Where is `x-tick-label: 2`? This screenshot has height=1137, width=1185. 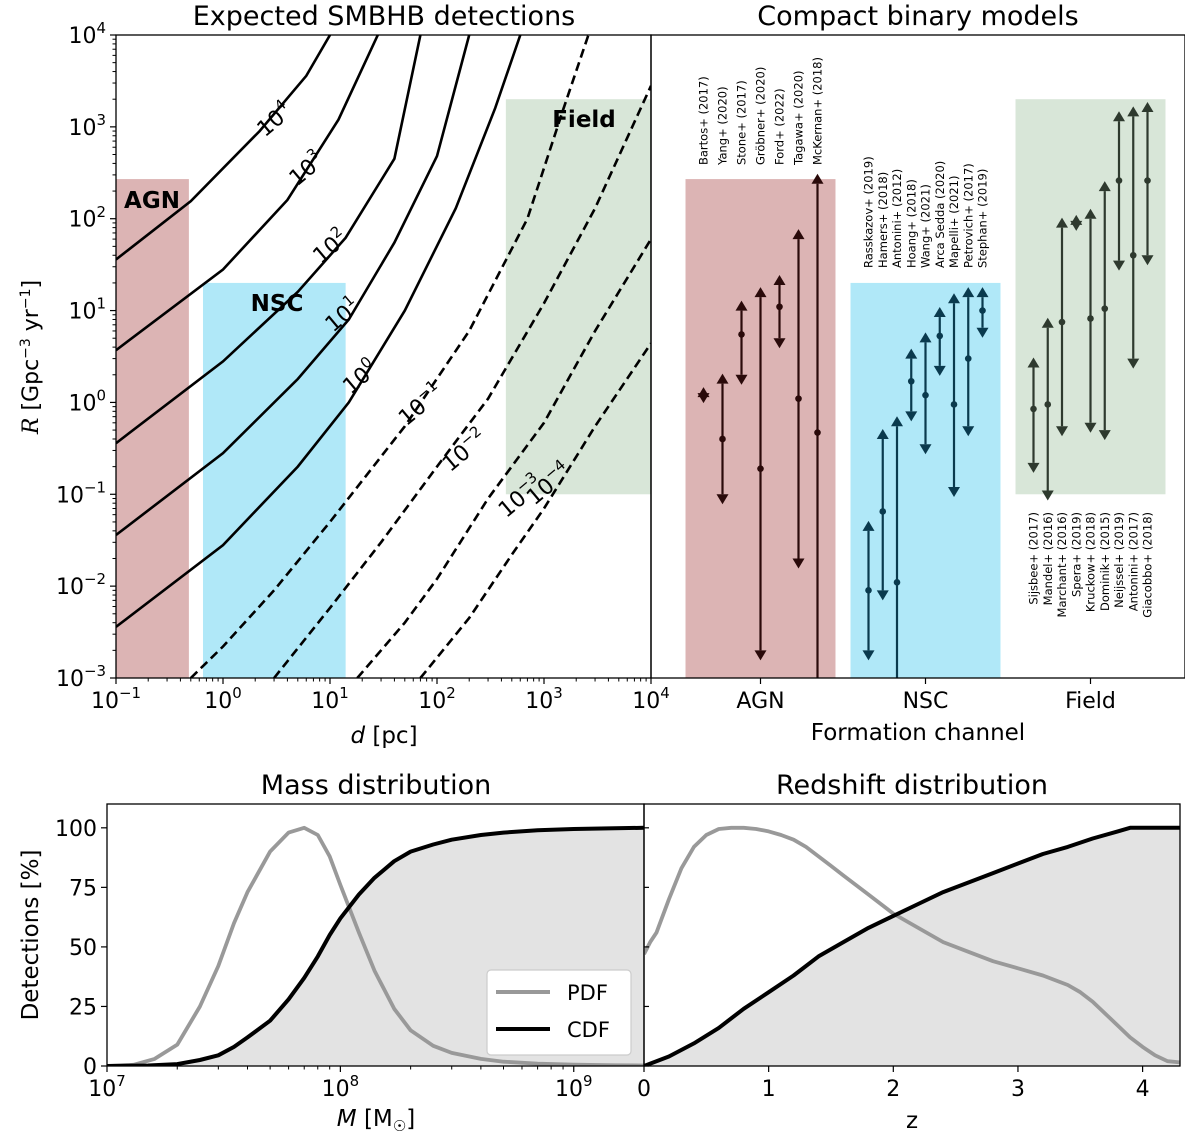
x-tick-label: 2 is located at coordinates (893, 1089).